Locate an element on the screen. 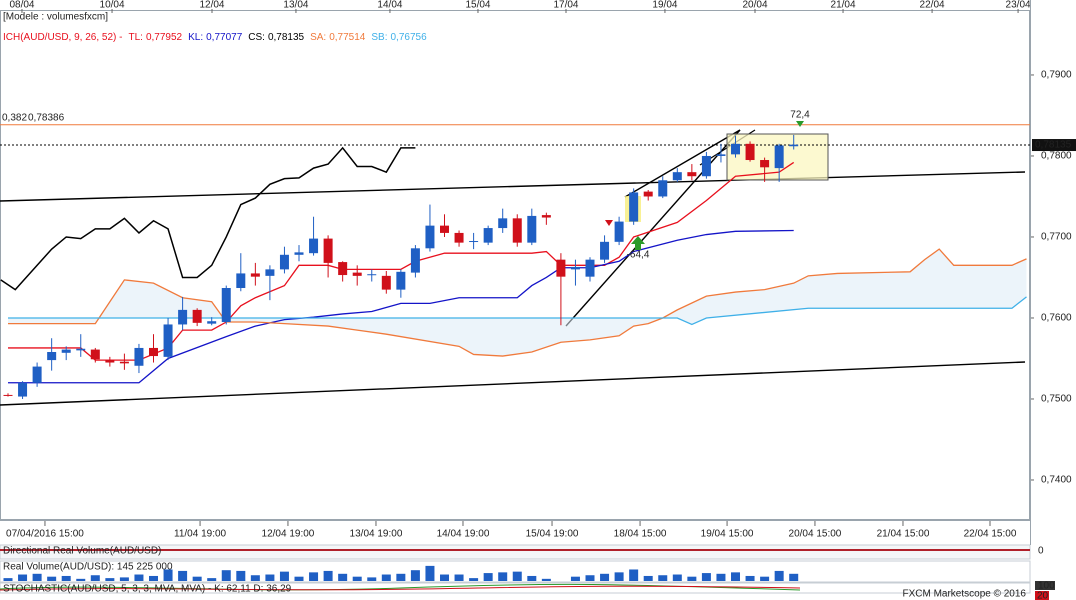  indicator-line is located at coordinates (517, 311).